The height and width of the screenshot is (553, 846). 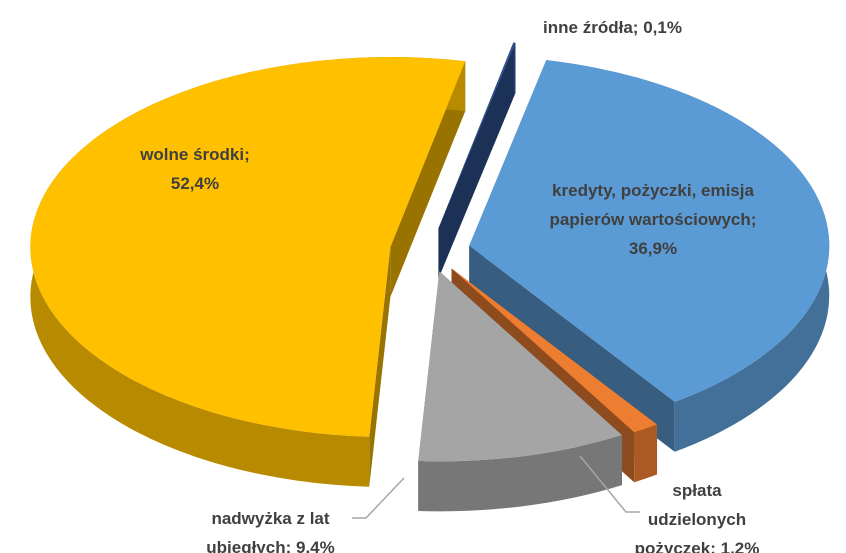 What do you see at coordinates (195, 154) in the screenshot?
I see `label-name: wolne środki;` at bounding box center [195, 154].